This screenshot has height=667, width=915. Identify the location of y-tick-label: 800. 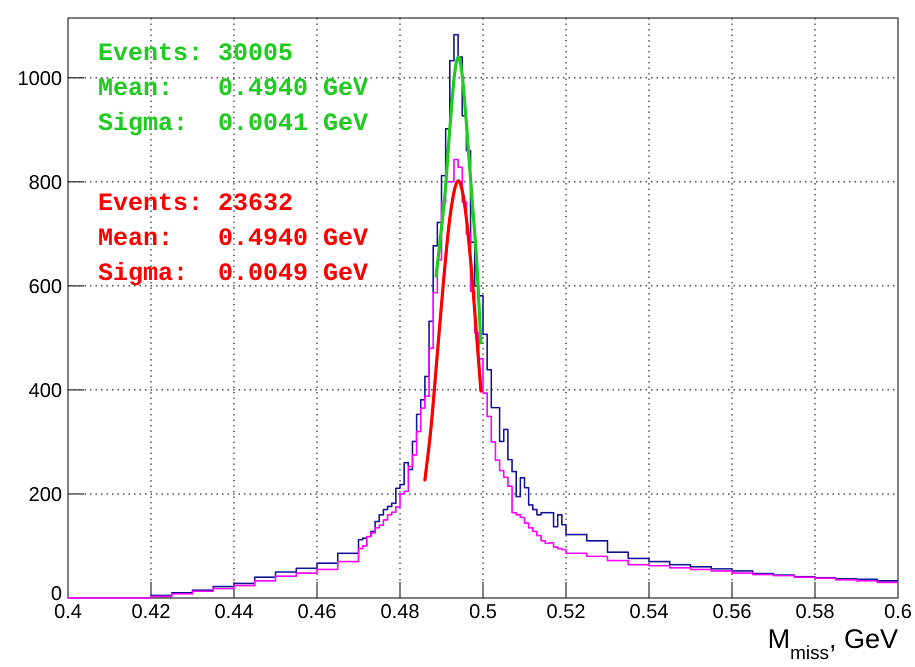
(45, 183).